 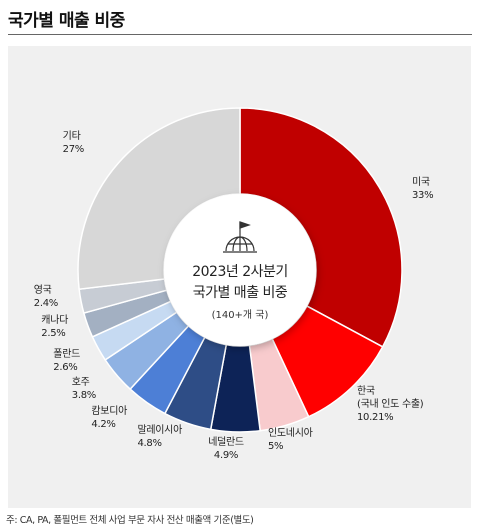 I want to click on slice-label-note: (국내 인도 수출), so click(x=390, y=404).